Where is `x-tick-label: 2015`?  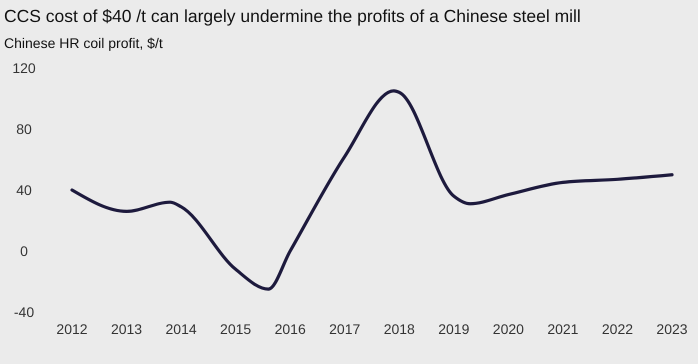 x-tick-label: 2015 is located at coordinates (236, 329).